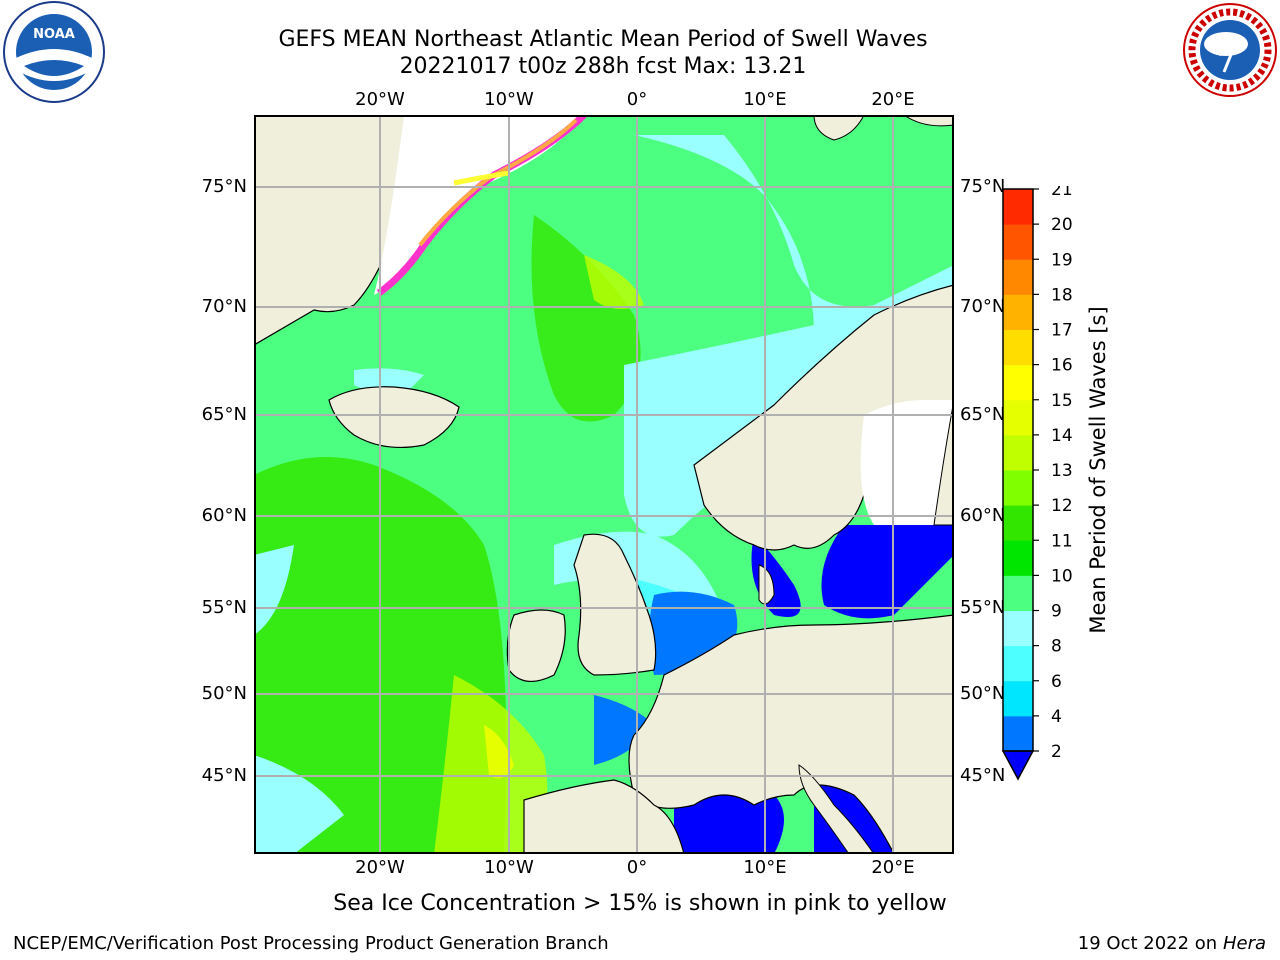 Image resolution: width=1280 pixels, height=960 pixels. I want to click on lat-label-left: 65°N, so click(224, 414).